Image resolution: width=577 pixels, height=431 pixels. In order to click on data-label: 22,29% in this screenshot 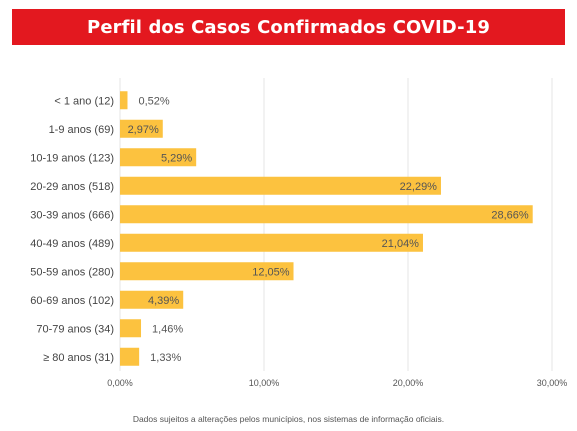, I will do `click(419, 187)`.